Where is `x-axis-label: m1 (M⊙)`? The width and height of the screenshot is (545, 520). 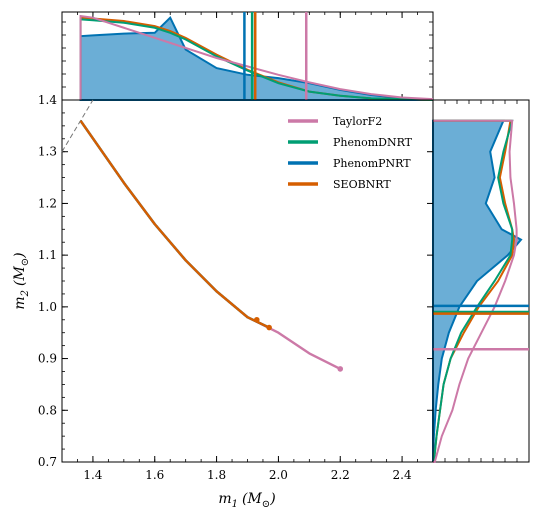
x-axis-label: m1 (M⊙) is located at coordinates (246, 500).